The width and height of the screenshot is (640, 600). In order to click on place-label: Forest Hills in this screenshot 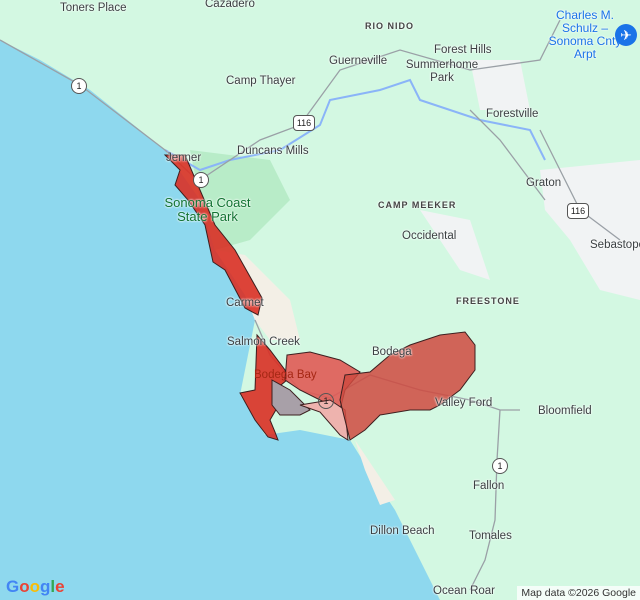, I will do `click(463, 50)`.